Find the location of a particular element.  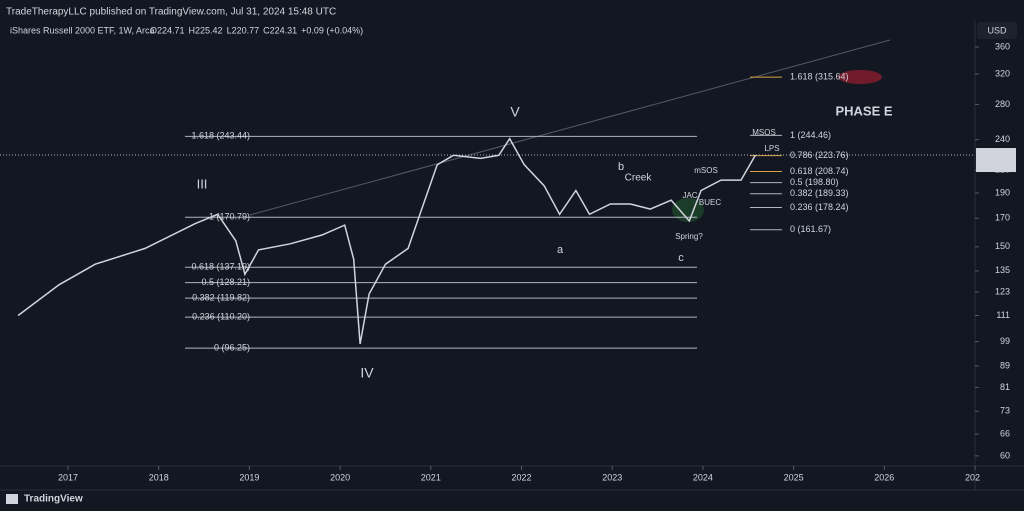

quote-value: +0.09 (+0.04%) is located at coordinates (332, 30).